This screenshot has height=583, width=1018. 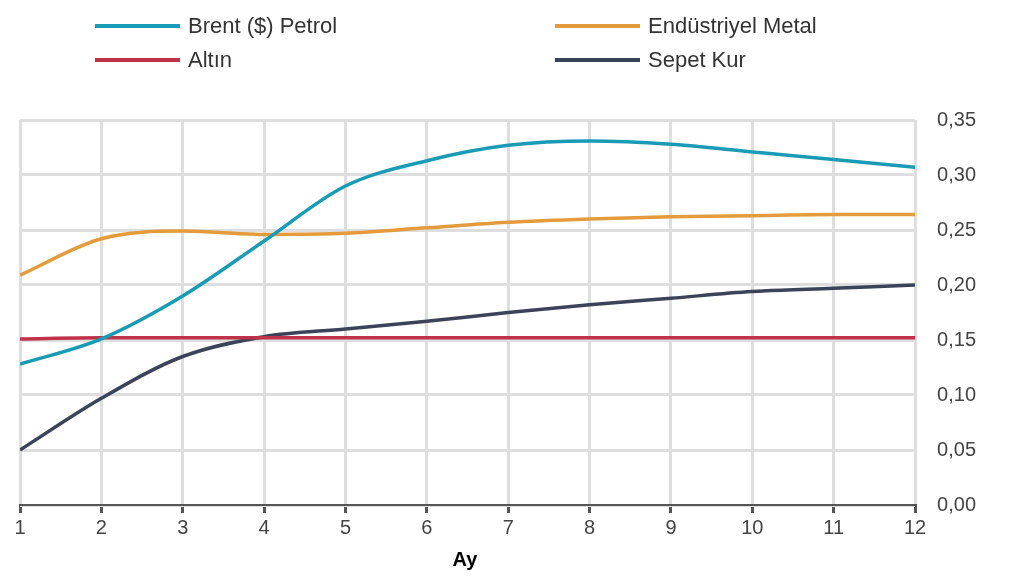 What do you see at coordinates (210, 60) in the screenshot?
I see `legend-label: Altın` at bounding box center [210, 60].